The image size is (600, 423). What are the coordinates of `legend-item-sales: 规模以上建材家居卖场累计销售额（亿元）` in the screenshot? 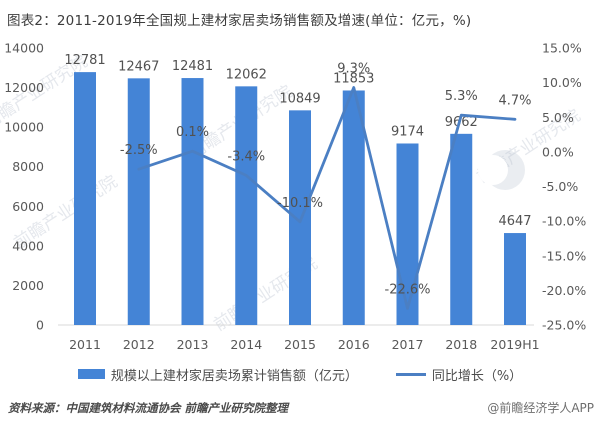 It's located at (217, 374).